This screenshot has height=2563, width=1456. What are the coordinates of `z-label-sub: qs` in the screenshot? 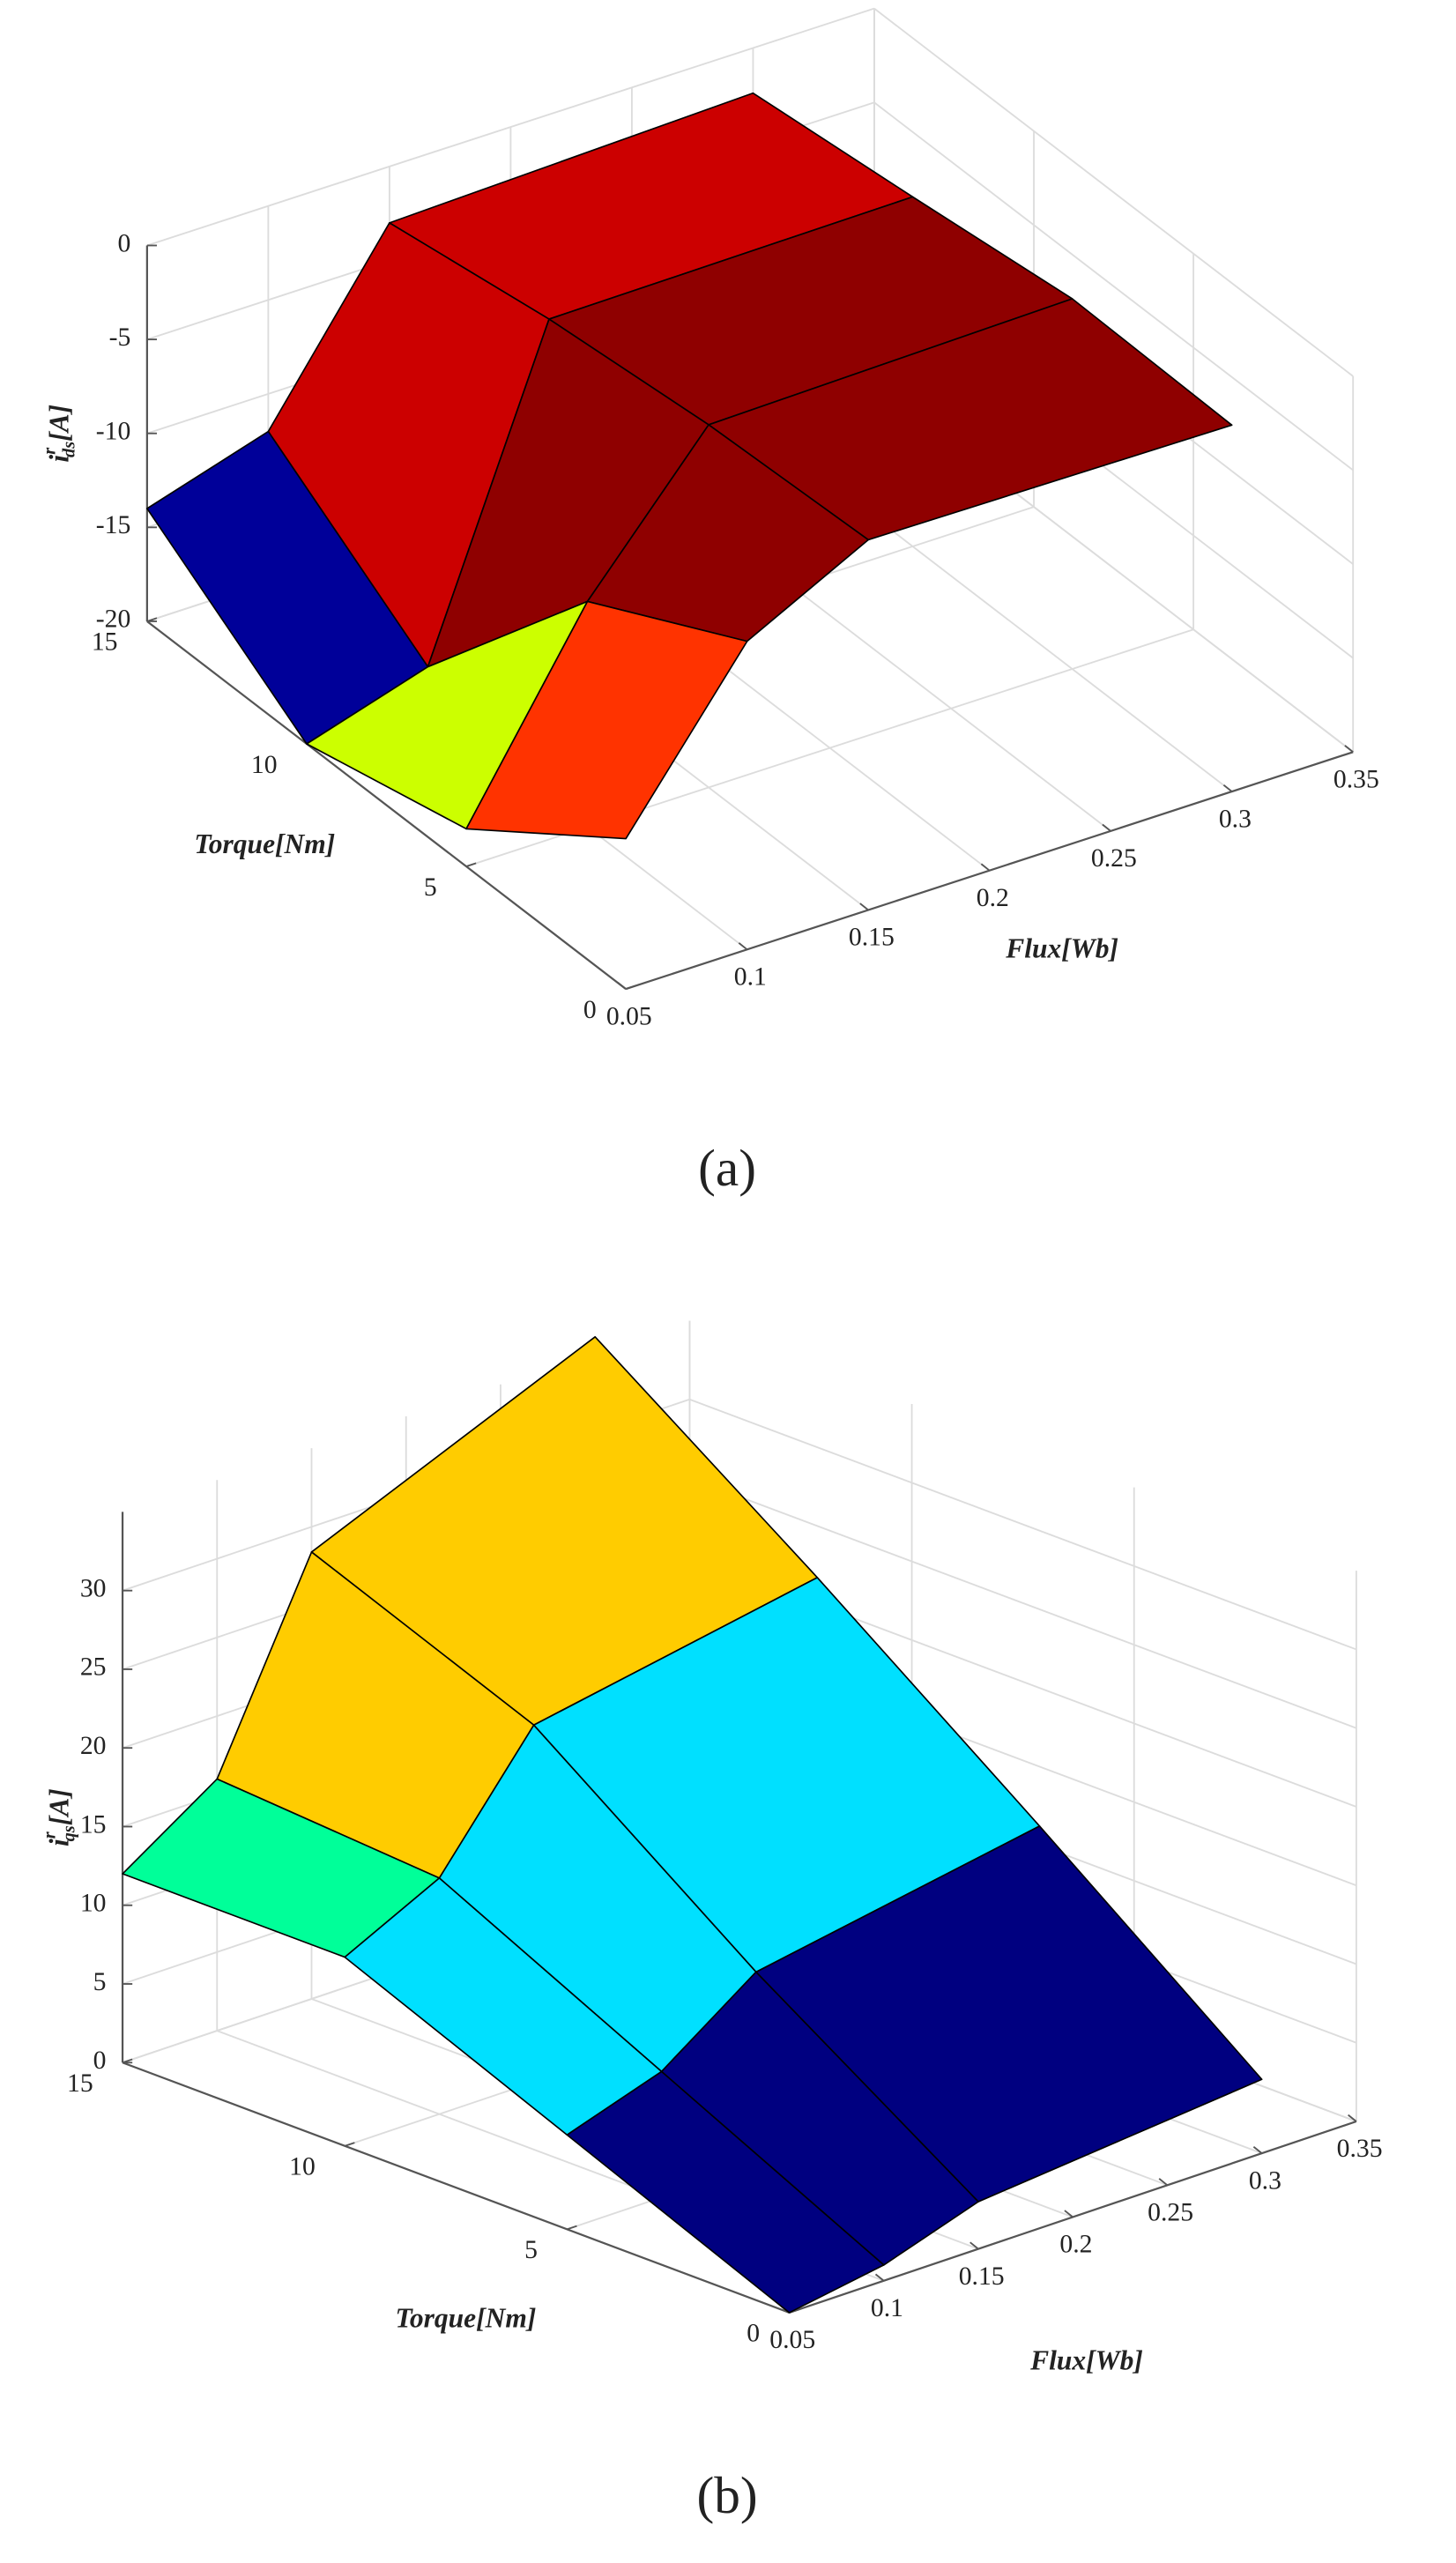 It's located at (68, 1833).